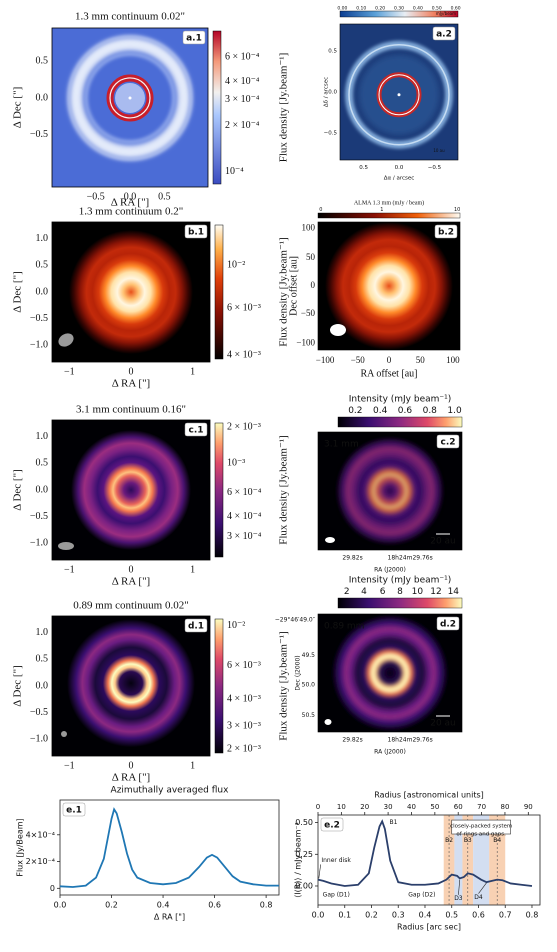 The image size is (557, 952). I want to click on y-tick-label: −100, so click(305, 343).